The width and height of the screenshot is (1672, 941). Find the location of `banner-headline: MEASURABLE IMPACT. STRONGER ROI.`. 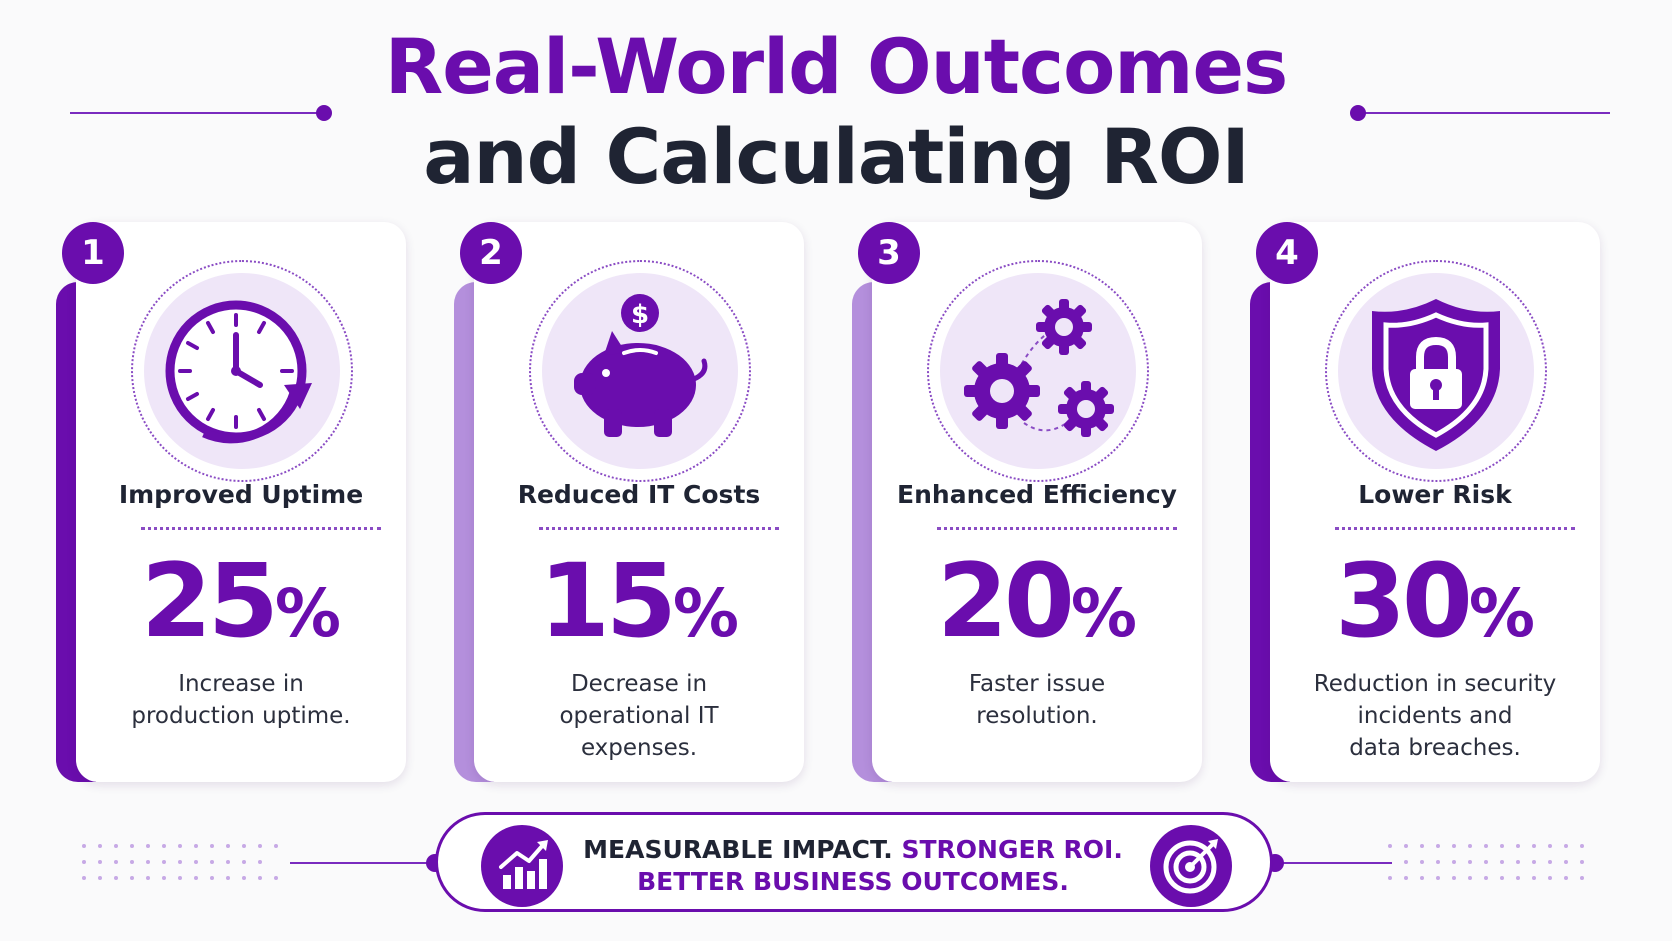

banner-headline: MEASURABLE IMPACT. STRONGER ROI. is located at coordinates (853, 850).